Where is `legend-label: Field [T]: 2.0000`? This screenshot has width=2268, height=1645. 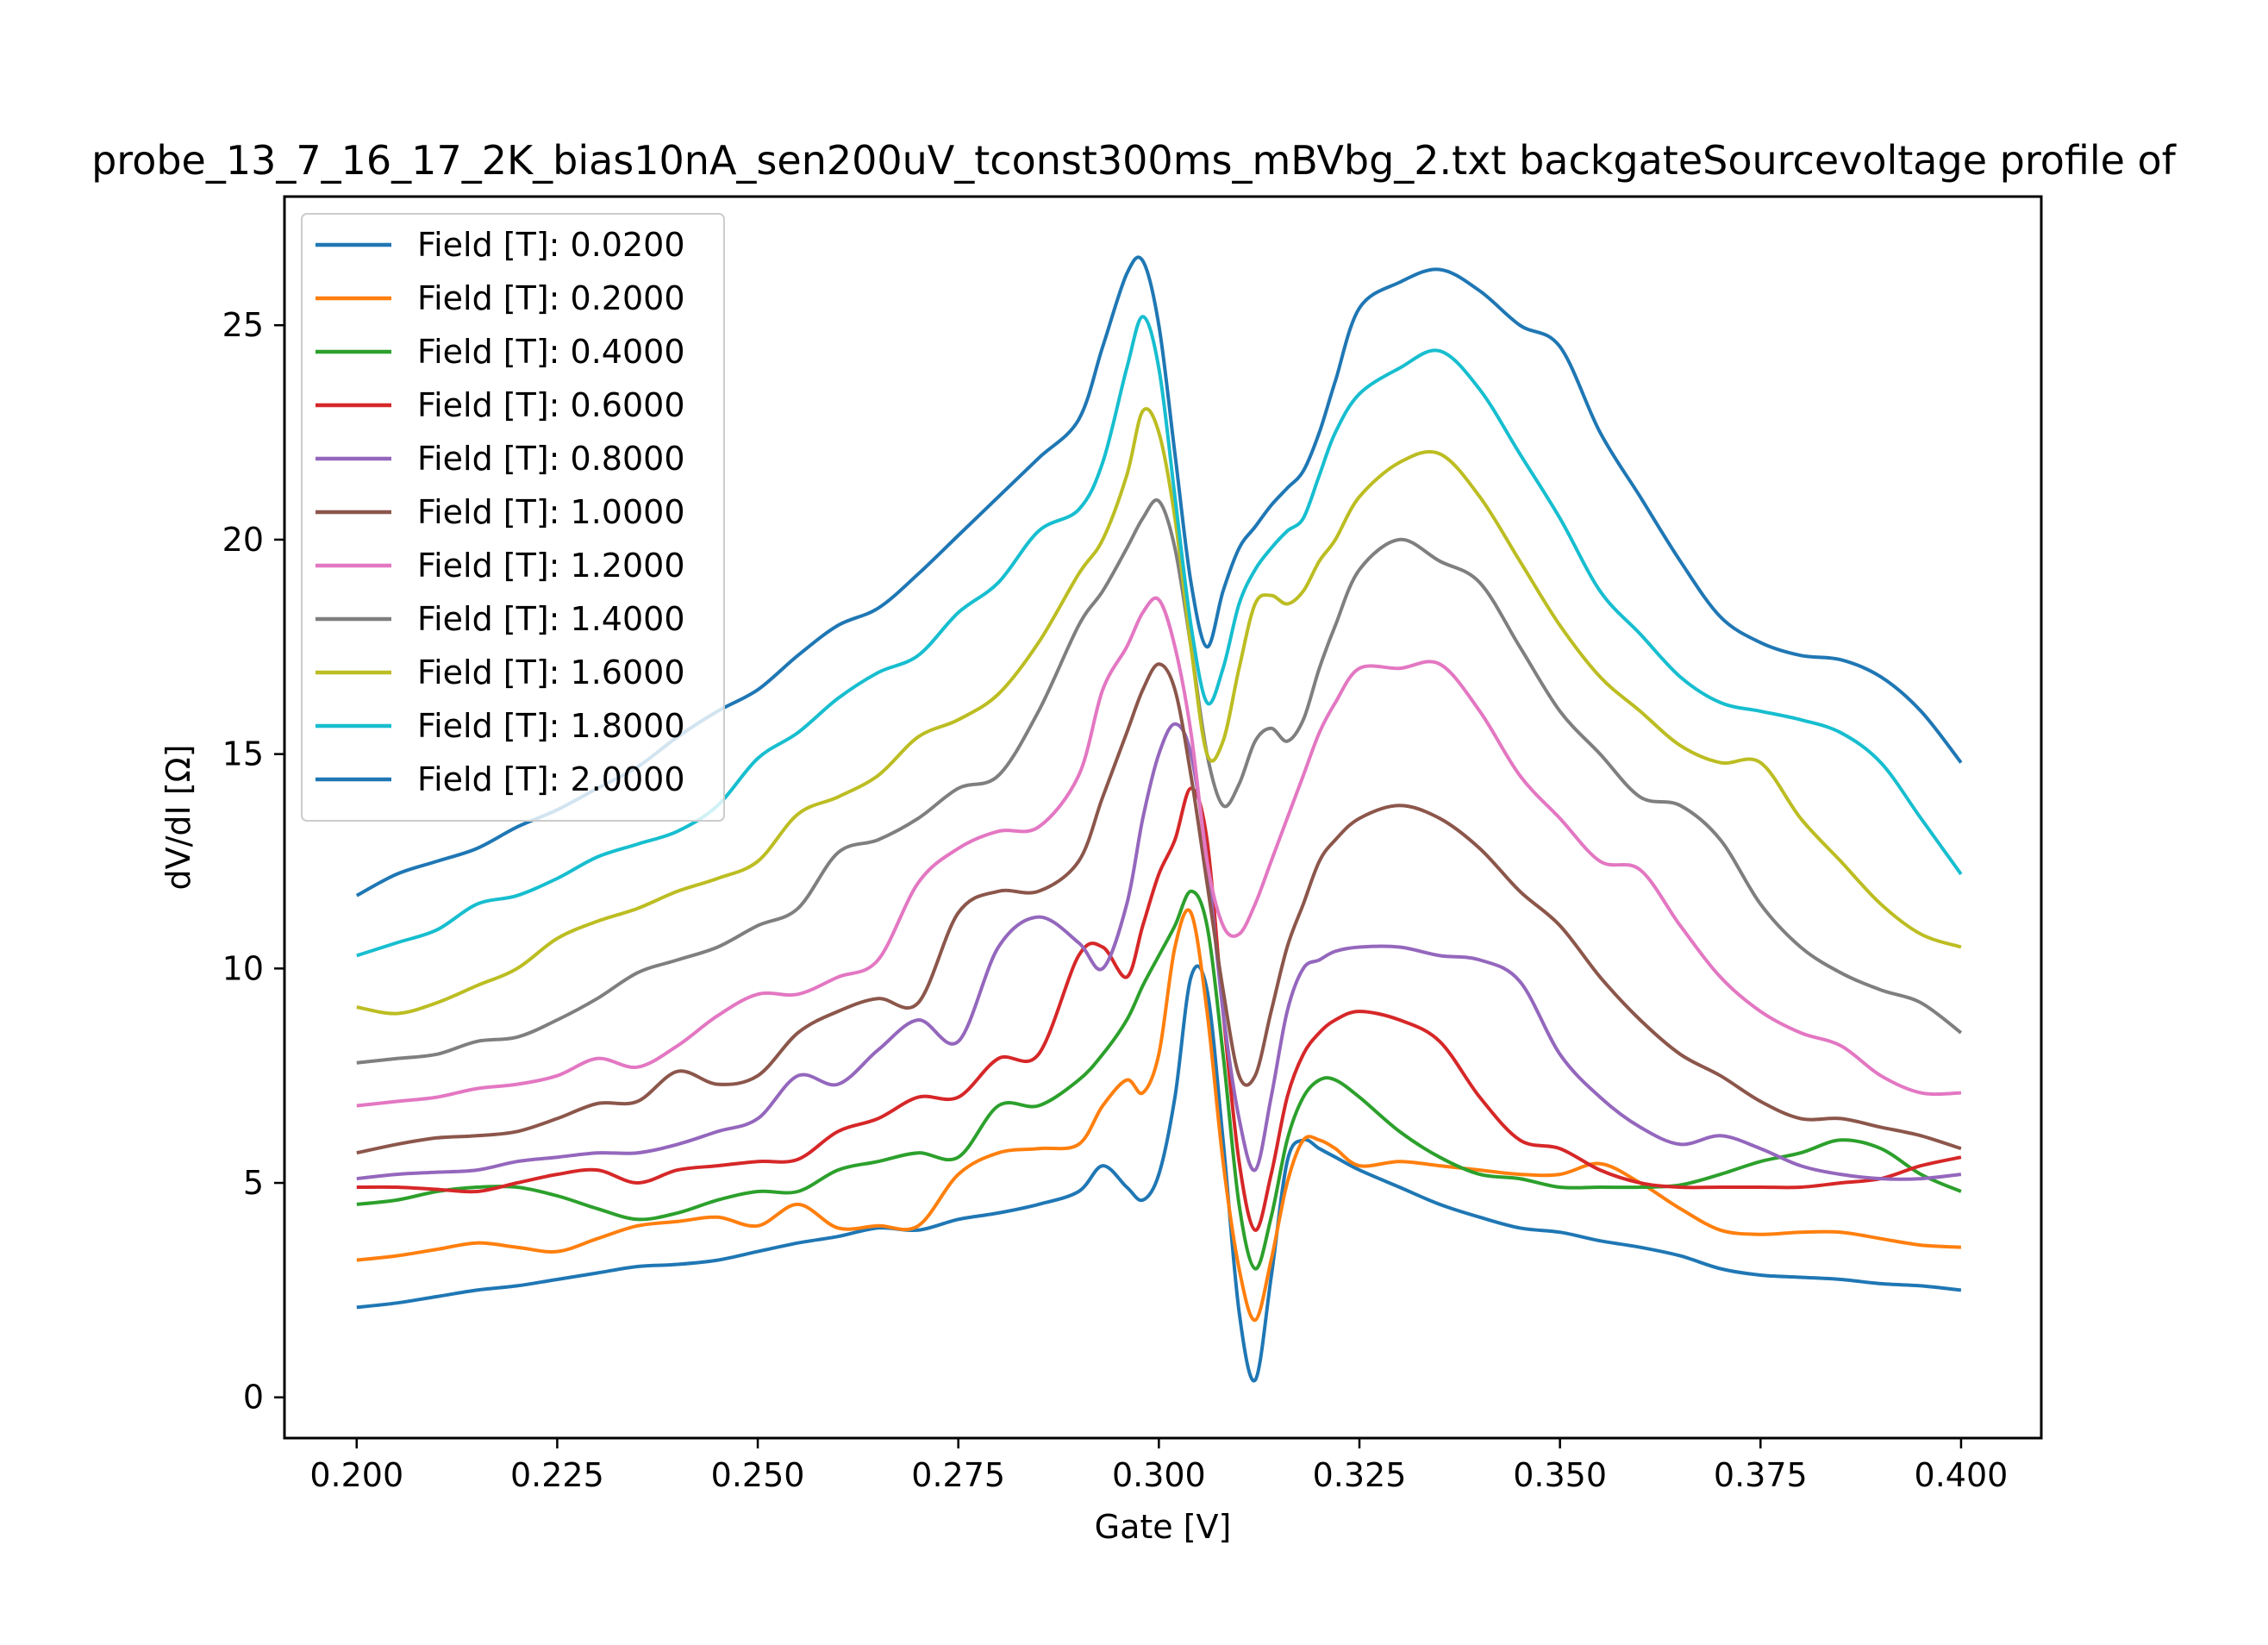 legend-label: Field [T]: 2.0000 is located at coordinates (551, 779).